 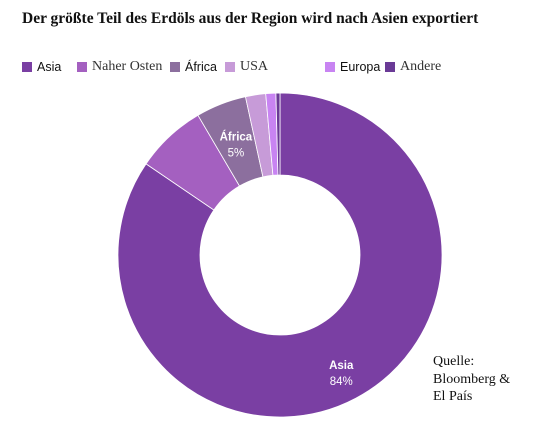 I want to click on legend-item-europa: Europa, so click(x=352, y=67).